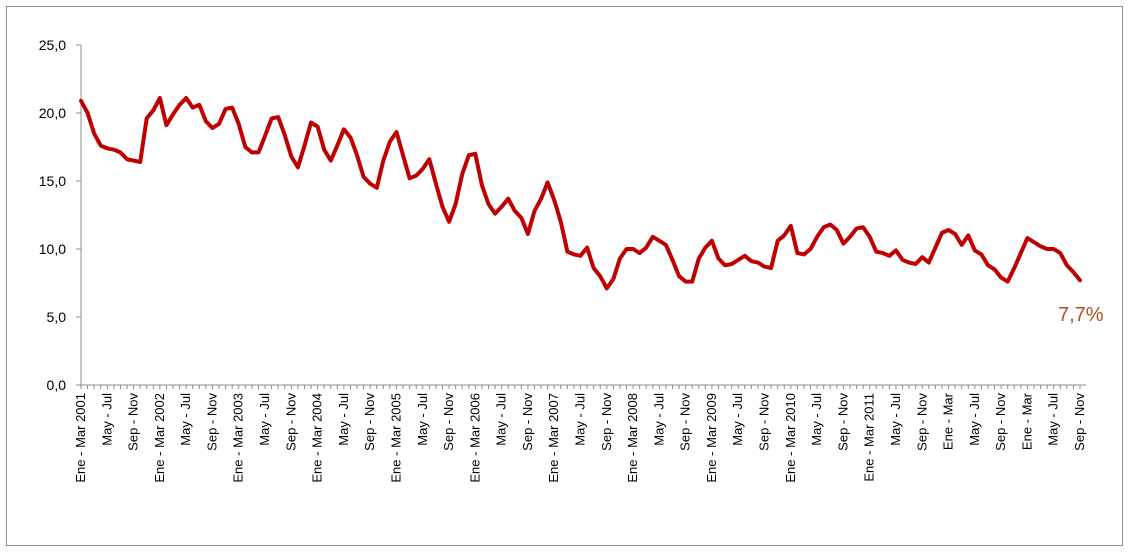  I want to click on y-tick-label: 0,0, so click(57, 385).